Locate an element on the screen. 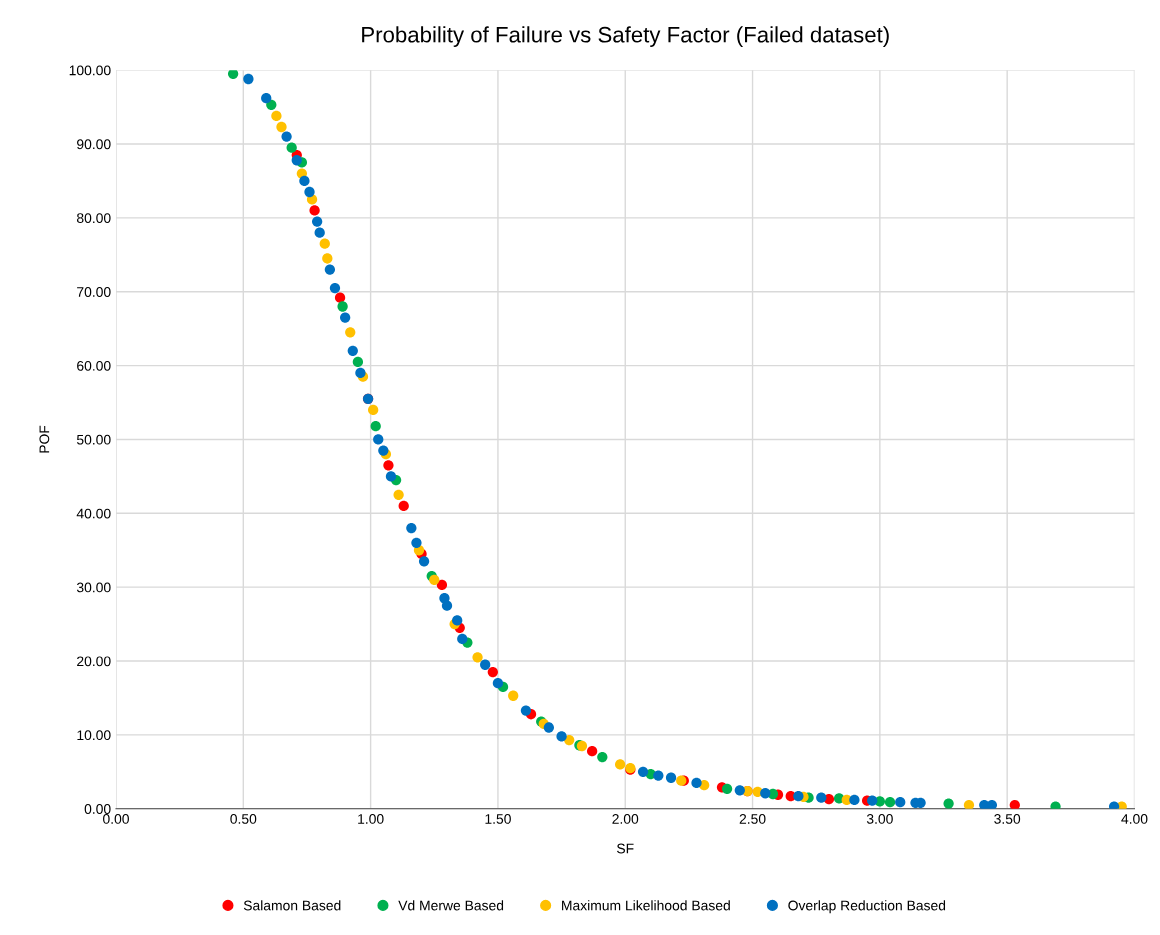 The image size is (1160, 935). x-tick-label: 1.00 is located at coordinates (371, 819).